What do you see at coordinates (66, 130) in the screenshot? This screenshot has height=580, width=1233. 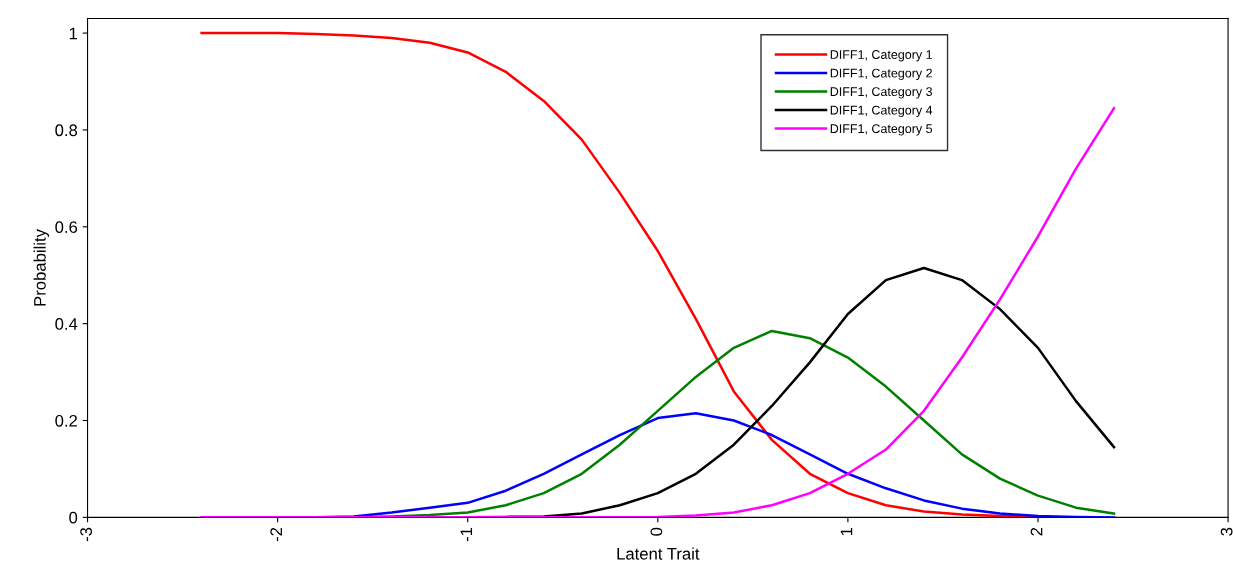 I see `y-tick-label: 0.8` at bounding box center [66, 130].